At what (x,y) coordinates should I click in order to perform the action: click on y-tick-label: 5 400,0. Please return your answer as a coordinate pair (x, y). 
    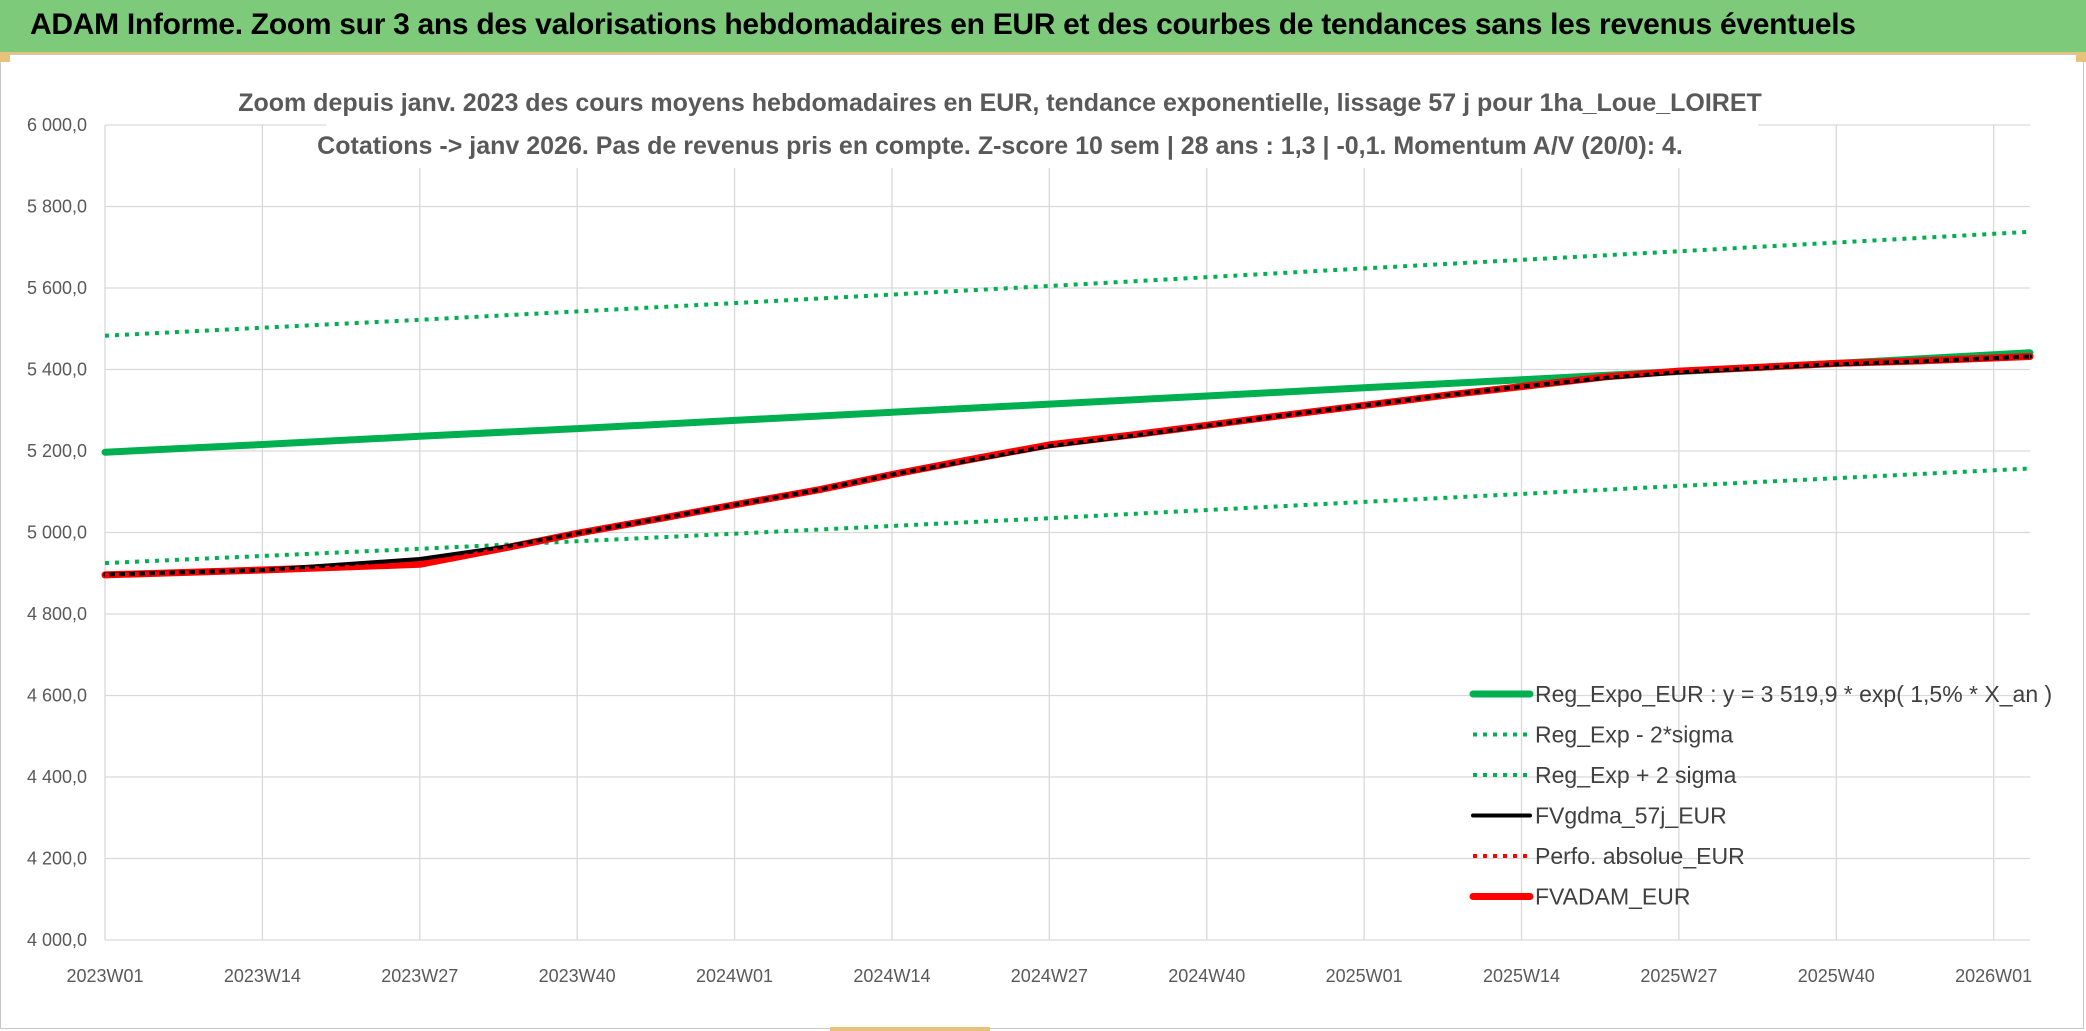
    Looking at the image, I should click on (57, 370).